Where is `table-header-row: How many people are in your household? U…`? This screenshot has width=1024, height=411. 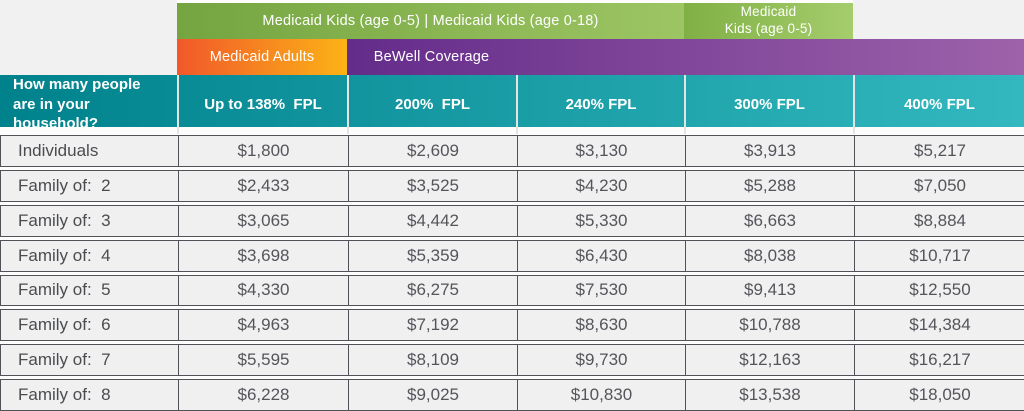 table-header-row: How many people are in your household? U… is located at coordinates (512, 104).